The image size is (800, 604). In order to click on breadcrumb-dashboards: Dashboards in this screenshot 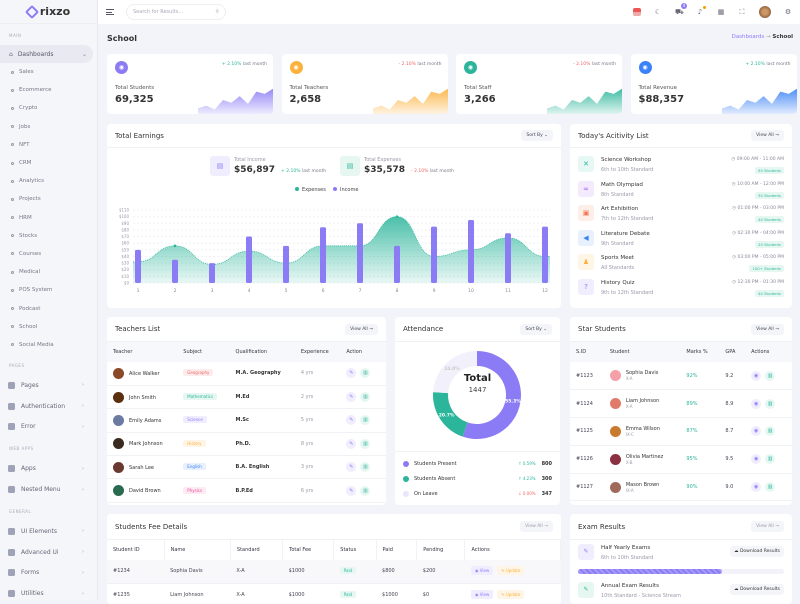, I will do `click(748, 37)`.